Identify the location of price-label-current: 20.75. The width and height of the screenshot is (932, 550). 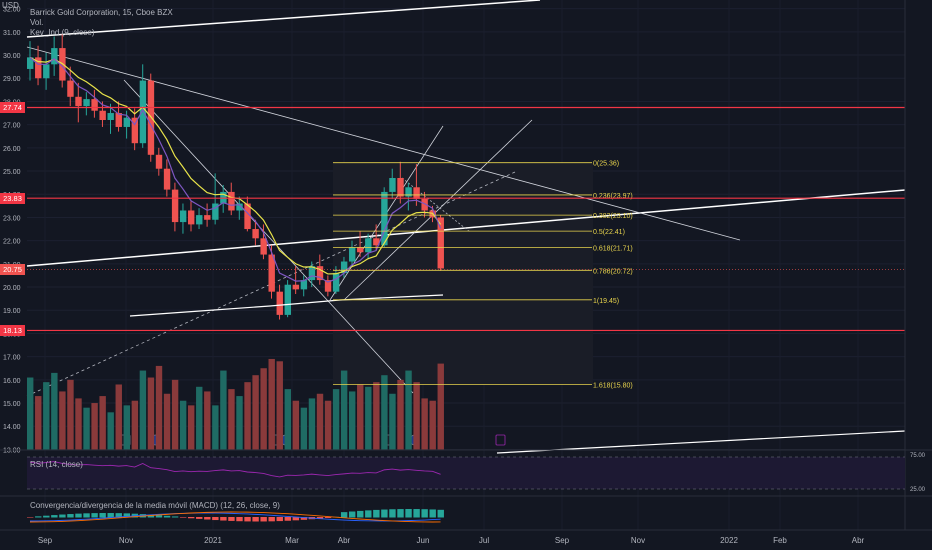
(12, 270).